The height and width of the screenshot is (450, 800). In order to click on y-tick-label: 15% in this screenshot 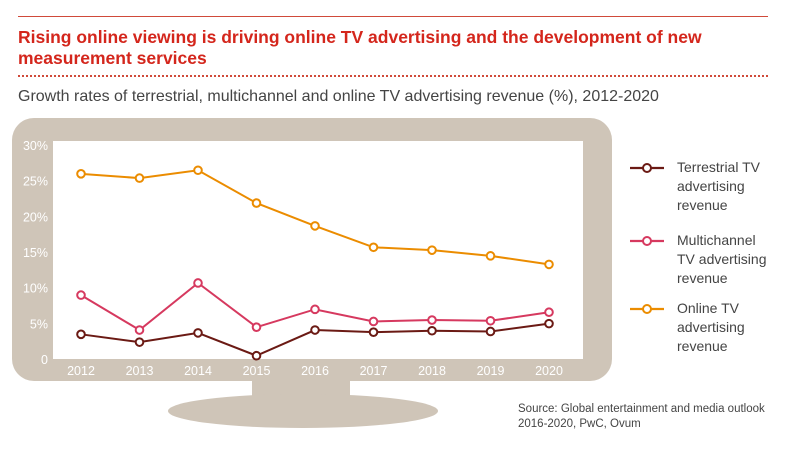, I will do `click(35, 253)`.